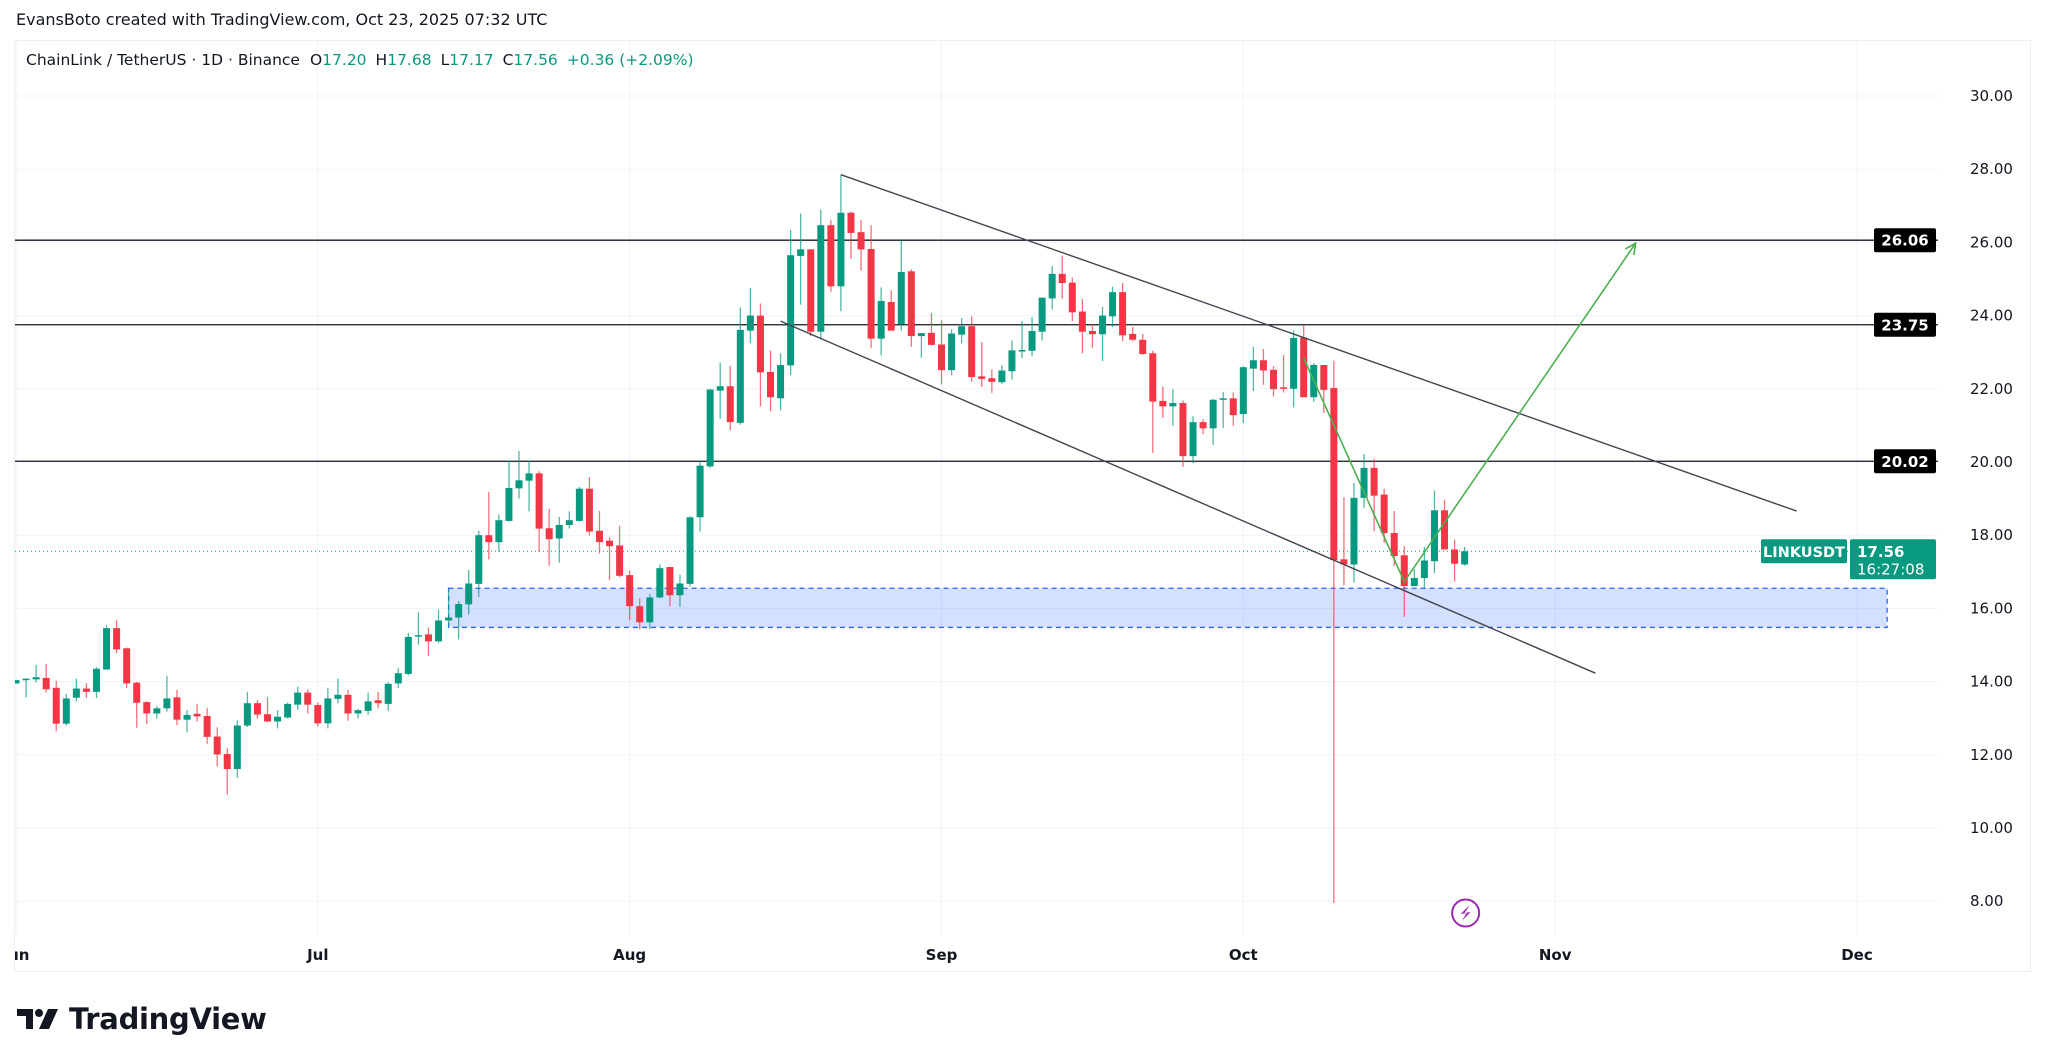 Image resolution: width=2048 pixels, height=1060 pixels. I want to click on trendline-channel-upper, so click(1318, 343).